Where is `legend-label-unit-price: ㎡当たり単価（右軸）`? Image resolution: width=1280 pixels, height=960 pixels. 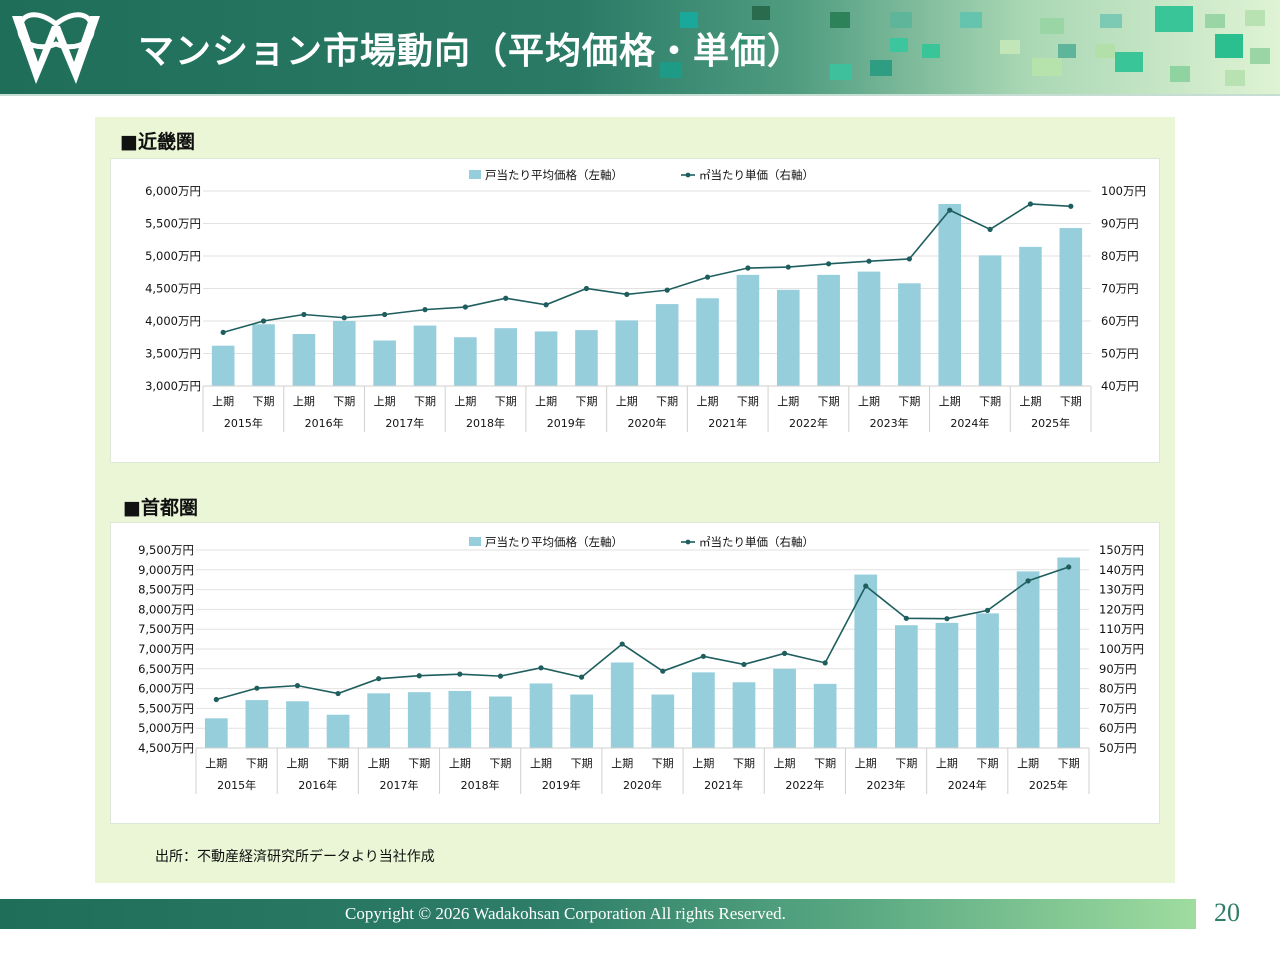 legend-label-unit-price: ㎡当たり単価（右軸） is located at coordinates (756, 542).